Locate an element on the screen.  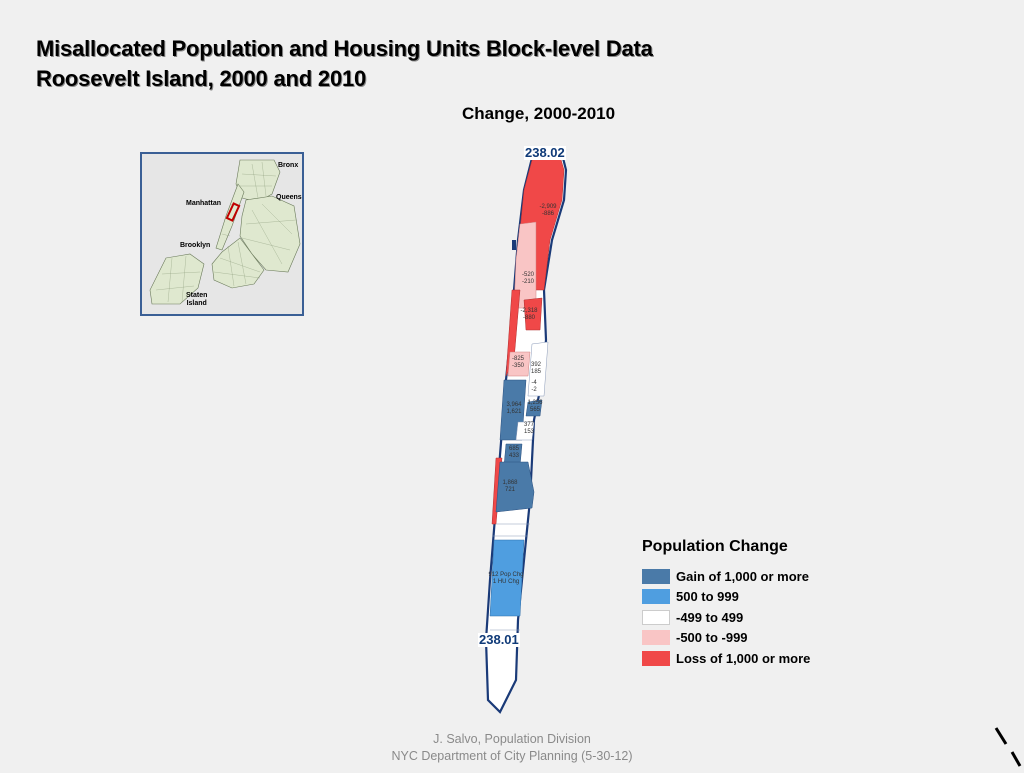
label-bronx: Bronx is located at coordinates (288, 165).